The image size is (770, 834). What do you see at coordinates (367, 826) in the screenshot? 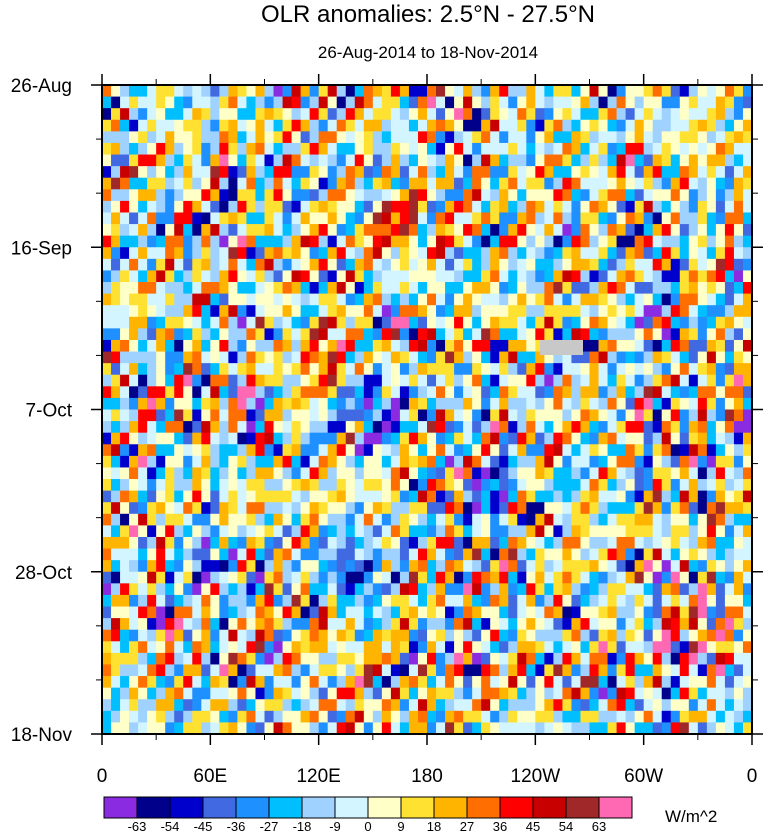
I see `colorbar-label: 0` at bounding box center [367, 826].